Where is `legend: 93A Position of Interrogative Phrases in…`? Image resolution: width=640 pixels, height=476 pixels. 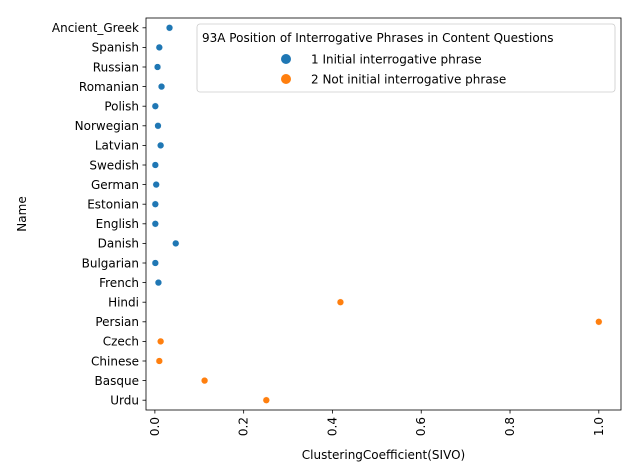
legend: 93A Position of Interrogative Phrases in… is located at coordinates (406, 58).